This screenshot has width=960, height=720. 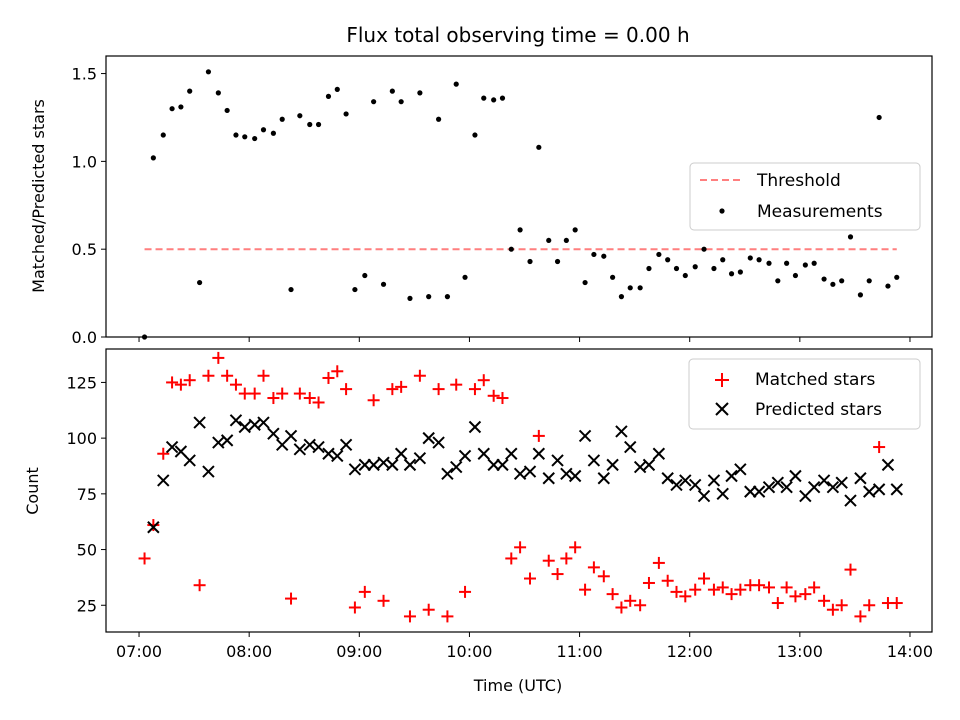 What do you see at coordinates (32, 491) in the screenshot?
I see `y-axis-label-bottom: Count` at bounding box center [32, 491].